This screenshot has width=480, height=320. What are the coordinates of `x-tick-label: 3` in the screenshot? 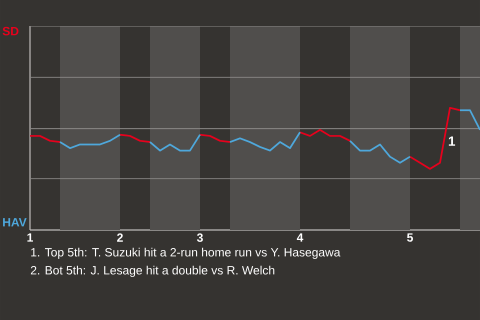 It's located at (199, 237).